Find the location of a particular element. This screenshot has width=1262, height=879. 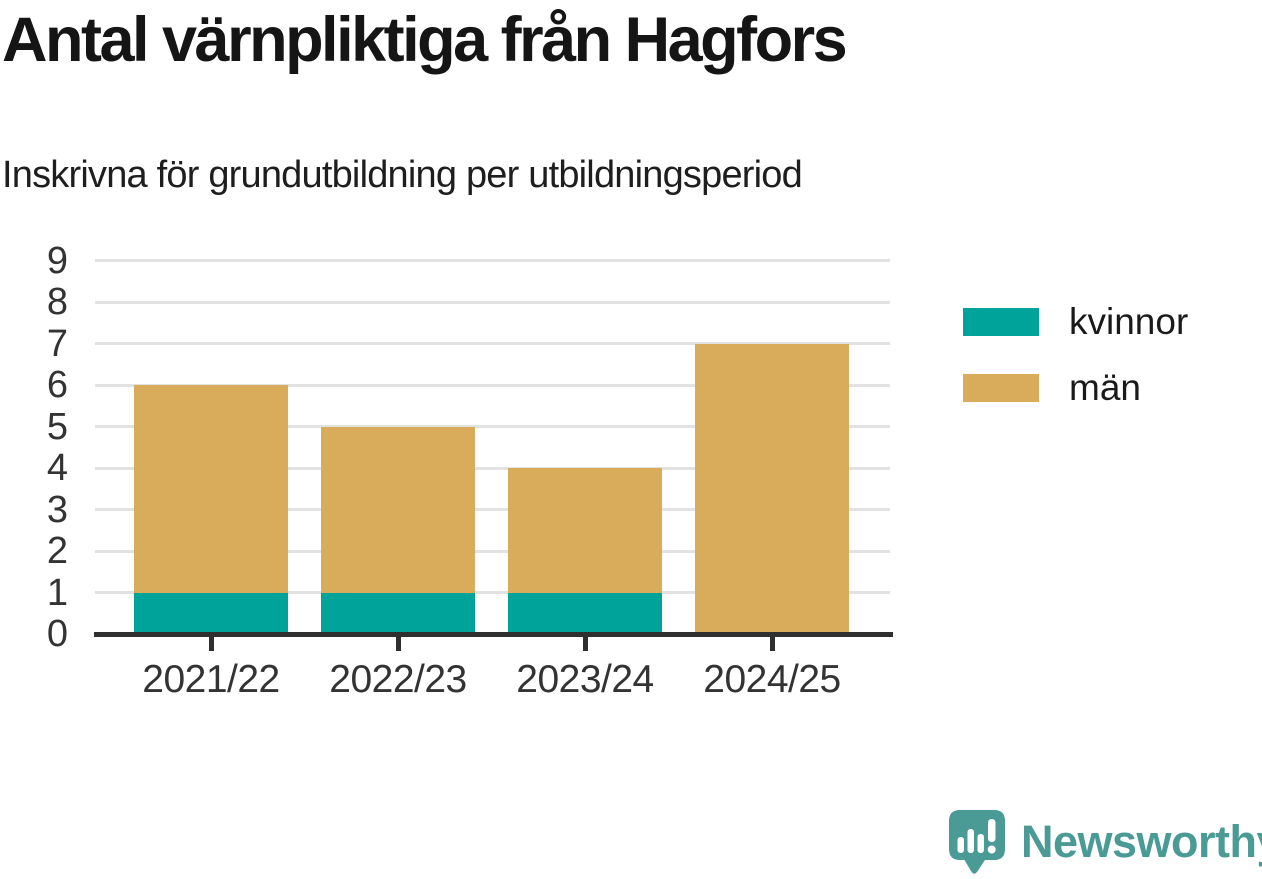

x-tick-label-2021-22: 2021/22 is located at coordinates (211, 679).